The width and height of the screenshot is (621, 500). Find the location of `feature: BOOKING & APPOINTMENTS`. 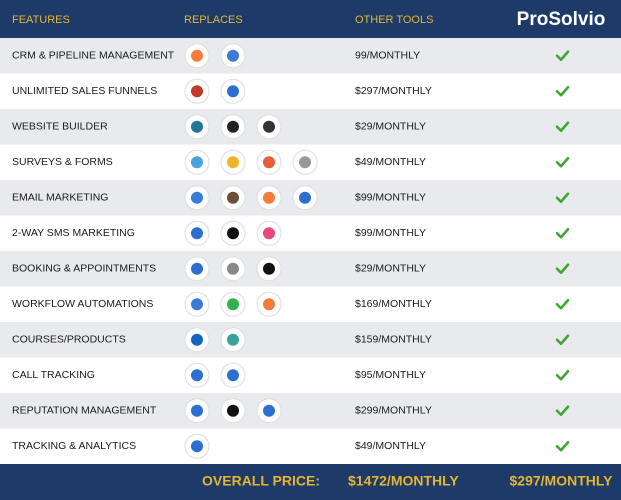

feature: BOOKING & APPOINTMENTS is located at coordinates (84, 269).